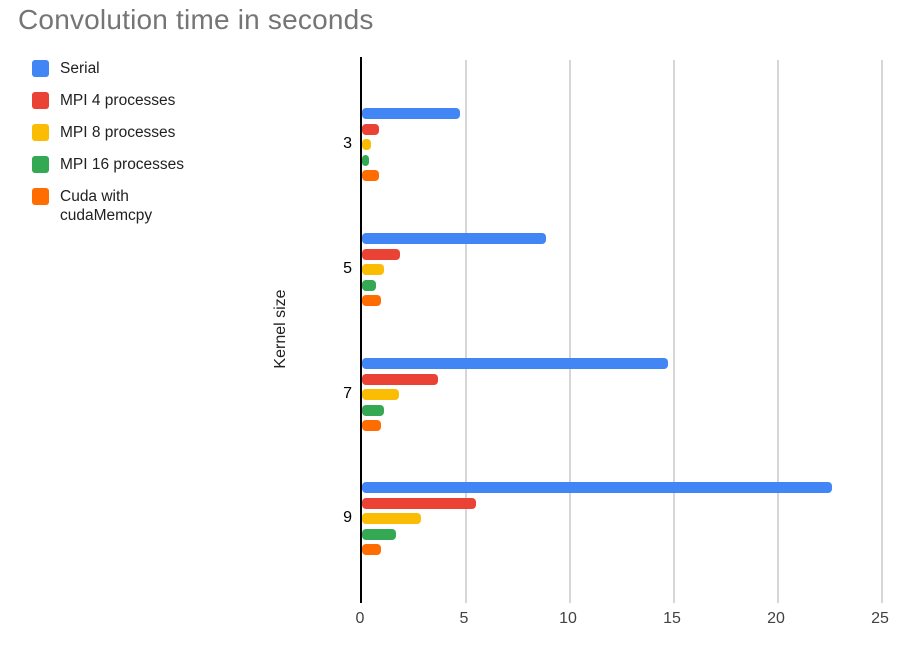 This screenshot has height=646, width=912. I want to click on y-category-label-5: 5, so click(347, 268).